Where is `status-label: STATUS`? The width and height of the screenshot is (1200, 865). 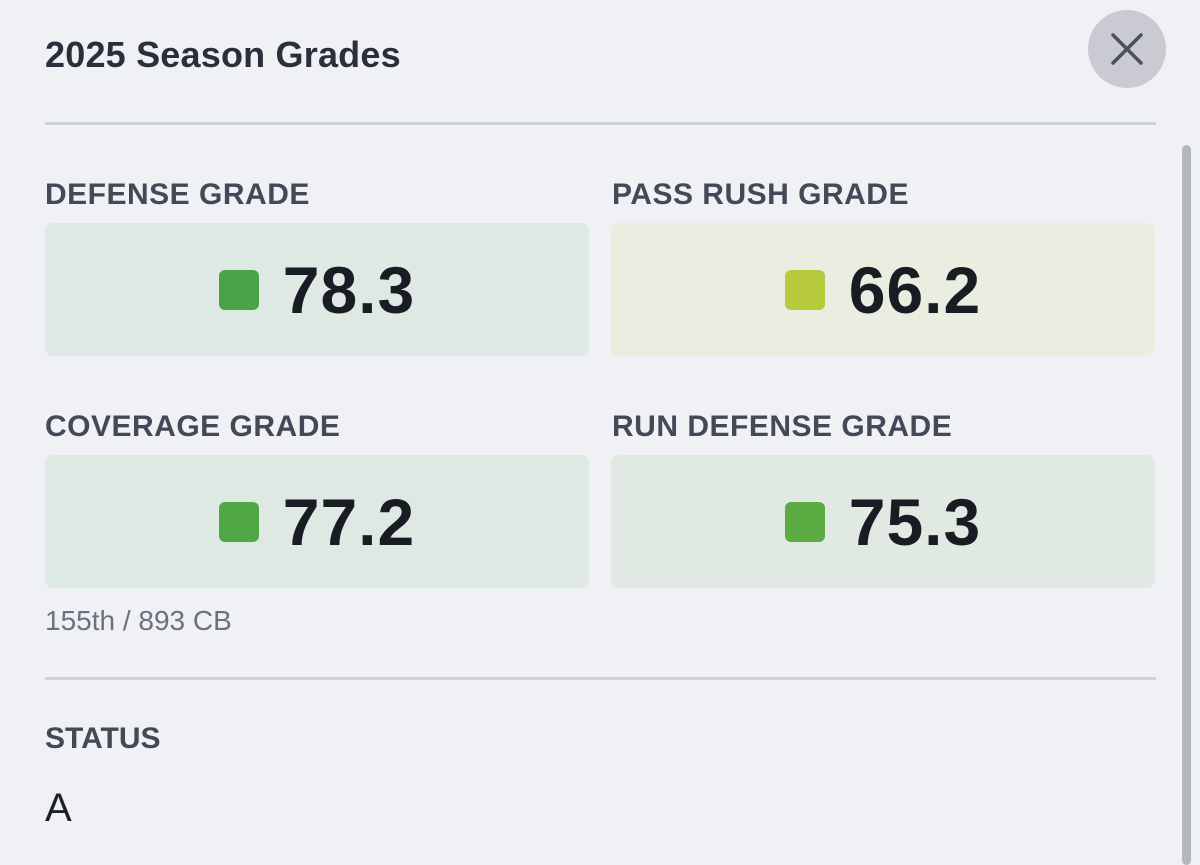
status-label: STATUS is located at coordinates (103, 738).